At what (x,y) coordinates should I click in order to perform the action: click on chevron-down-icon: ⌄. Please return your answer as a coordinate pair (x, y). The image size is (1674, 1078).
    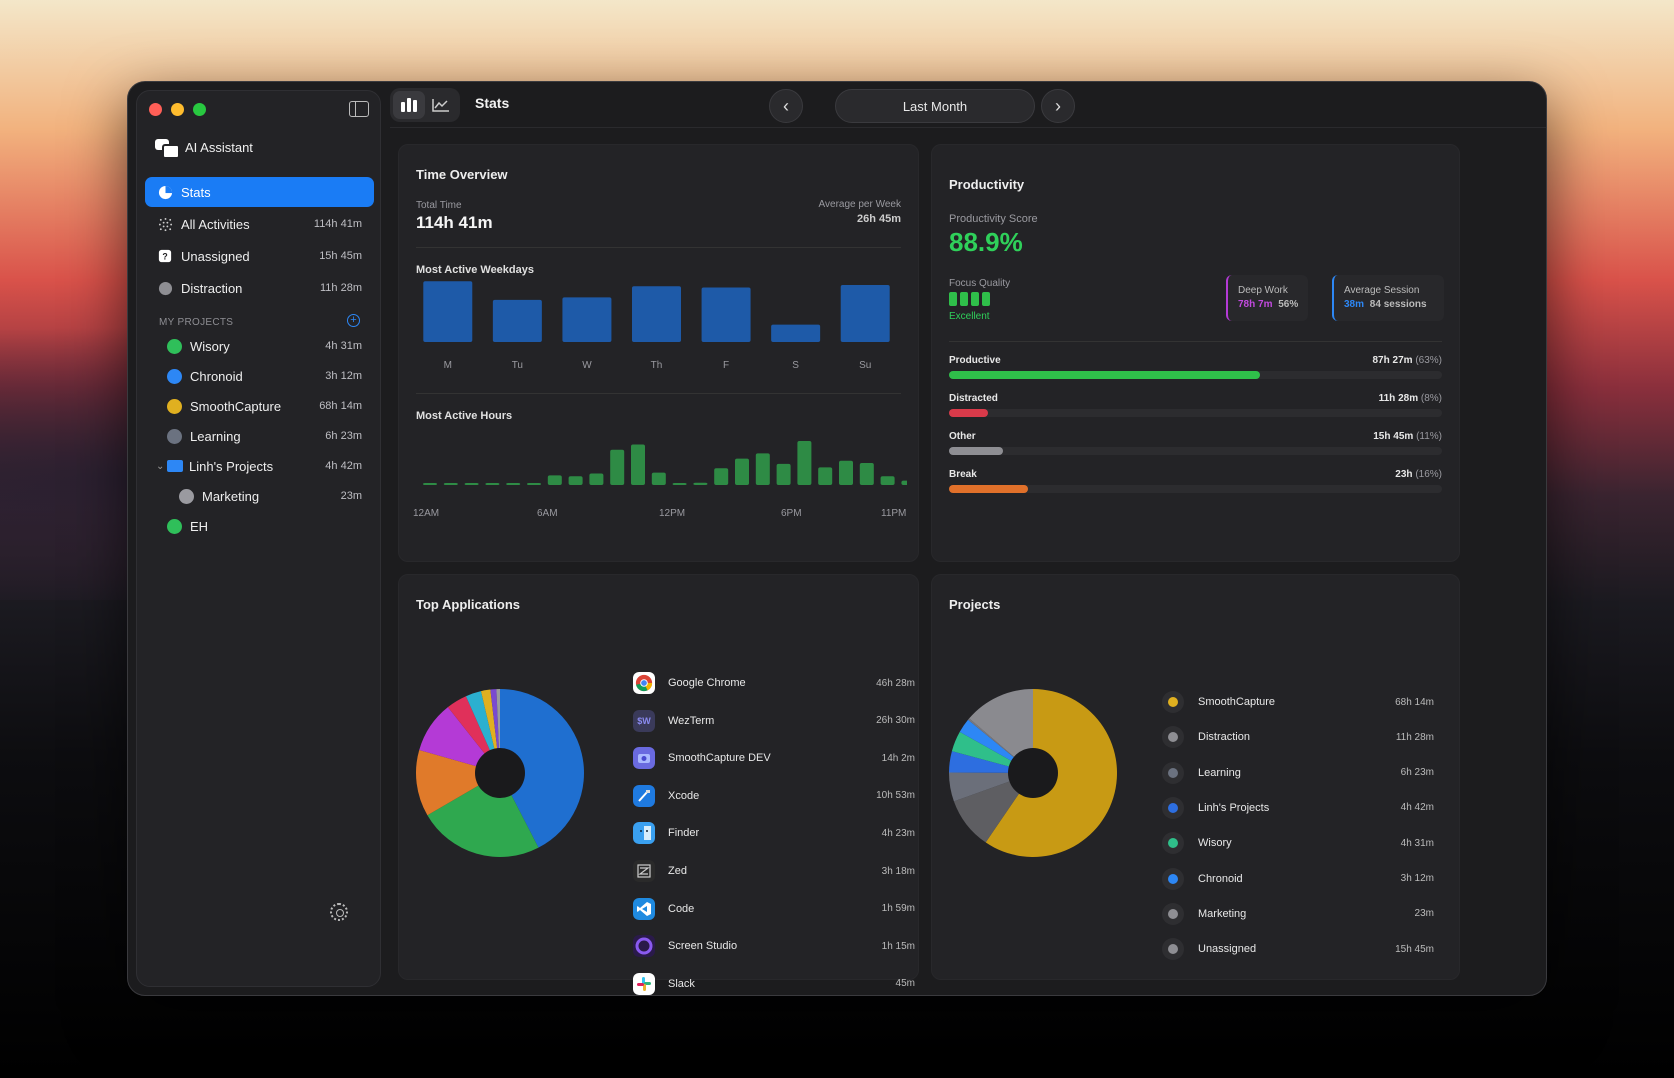
    Looking at the image, I should click on (160, 466).